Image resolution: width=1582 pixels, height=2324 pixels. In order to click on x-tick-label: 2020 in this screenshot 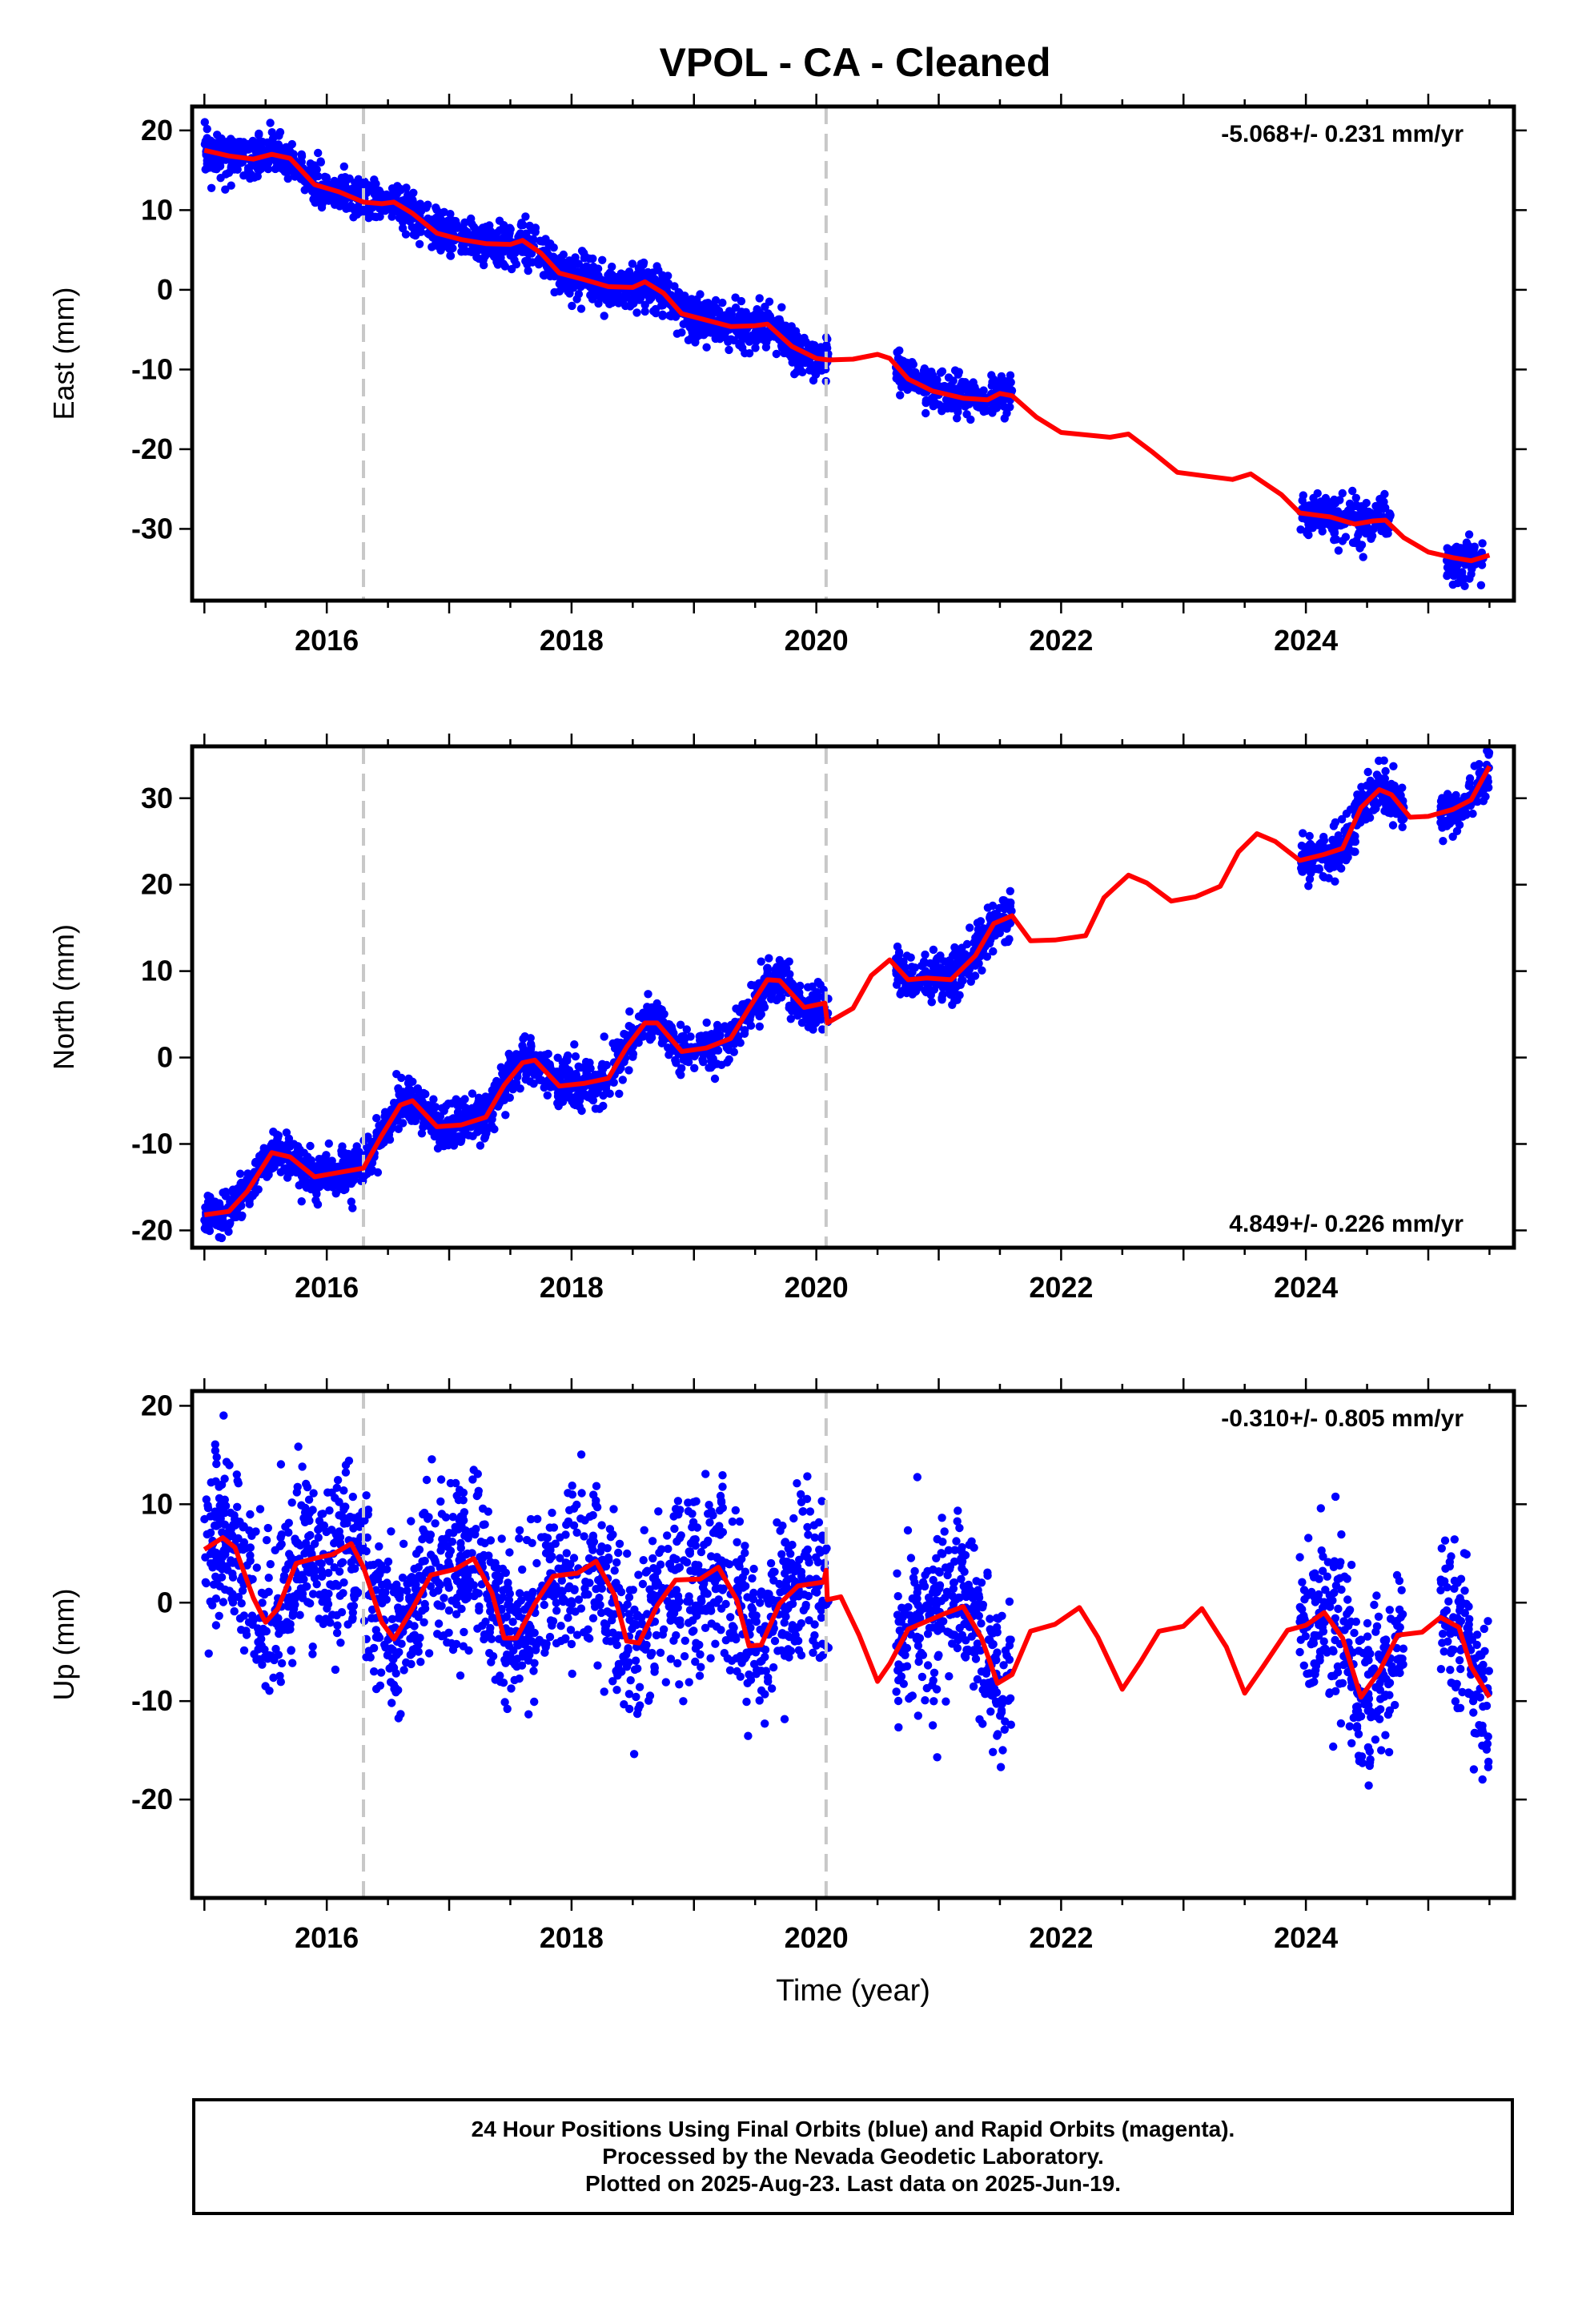, I will do `click(817, 1287)`.